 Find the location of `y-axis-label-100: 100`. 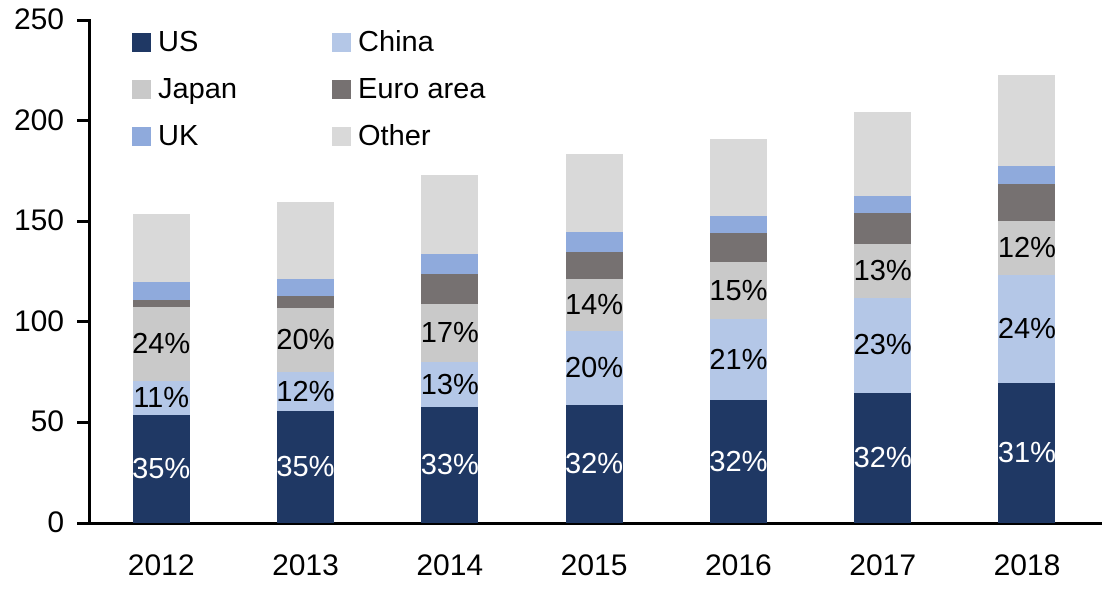

y-axis-label-100: 100 is located at coordinates (38, 321).